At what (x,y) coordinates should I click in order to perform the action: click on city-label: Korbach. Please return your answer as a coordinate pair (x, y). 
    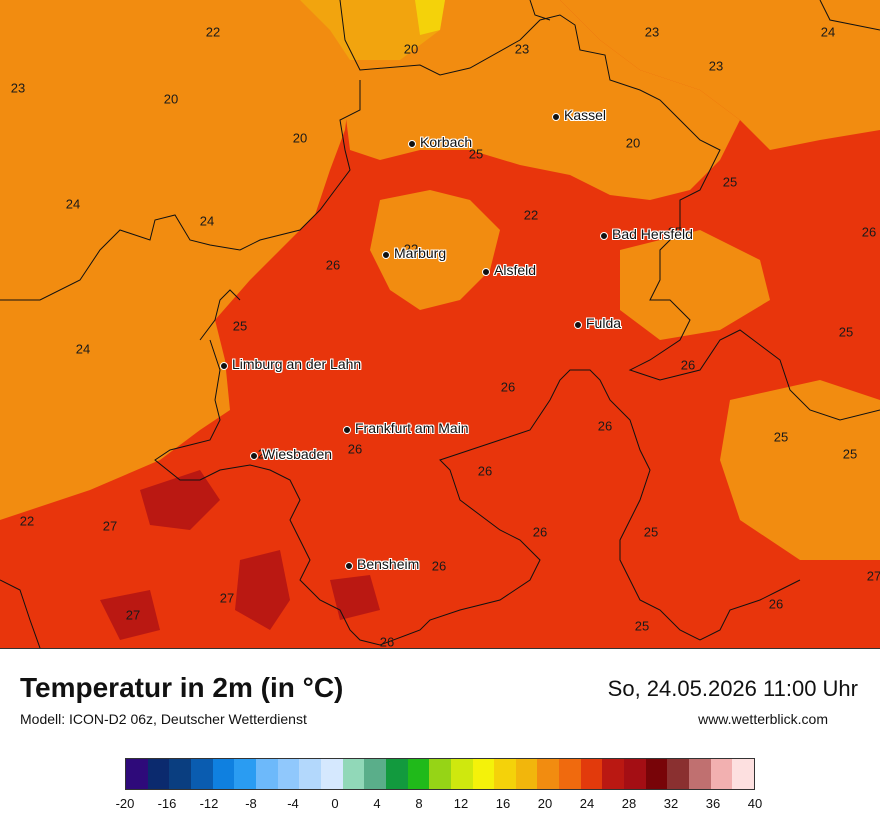
    Looking at the image, I should click on (446, 142).